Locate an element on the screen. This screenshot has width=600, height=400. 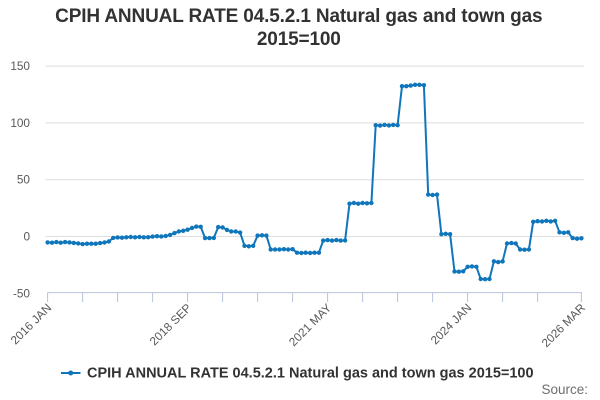
svg-text: 2024 JAN is located at coordinates (451, 324).